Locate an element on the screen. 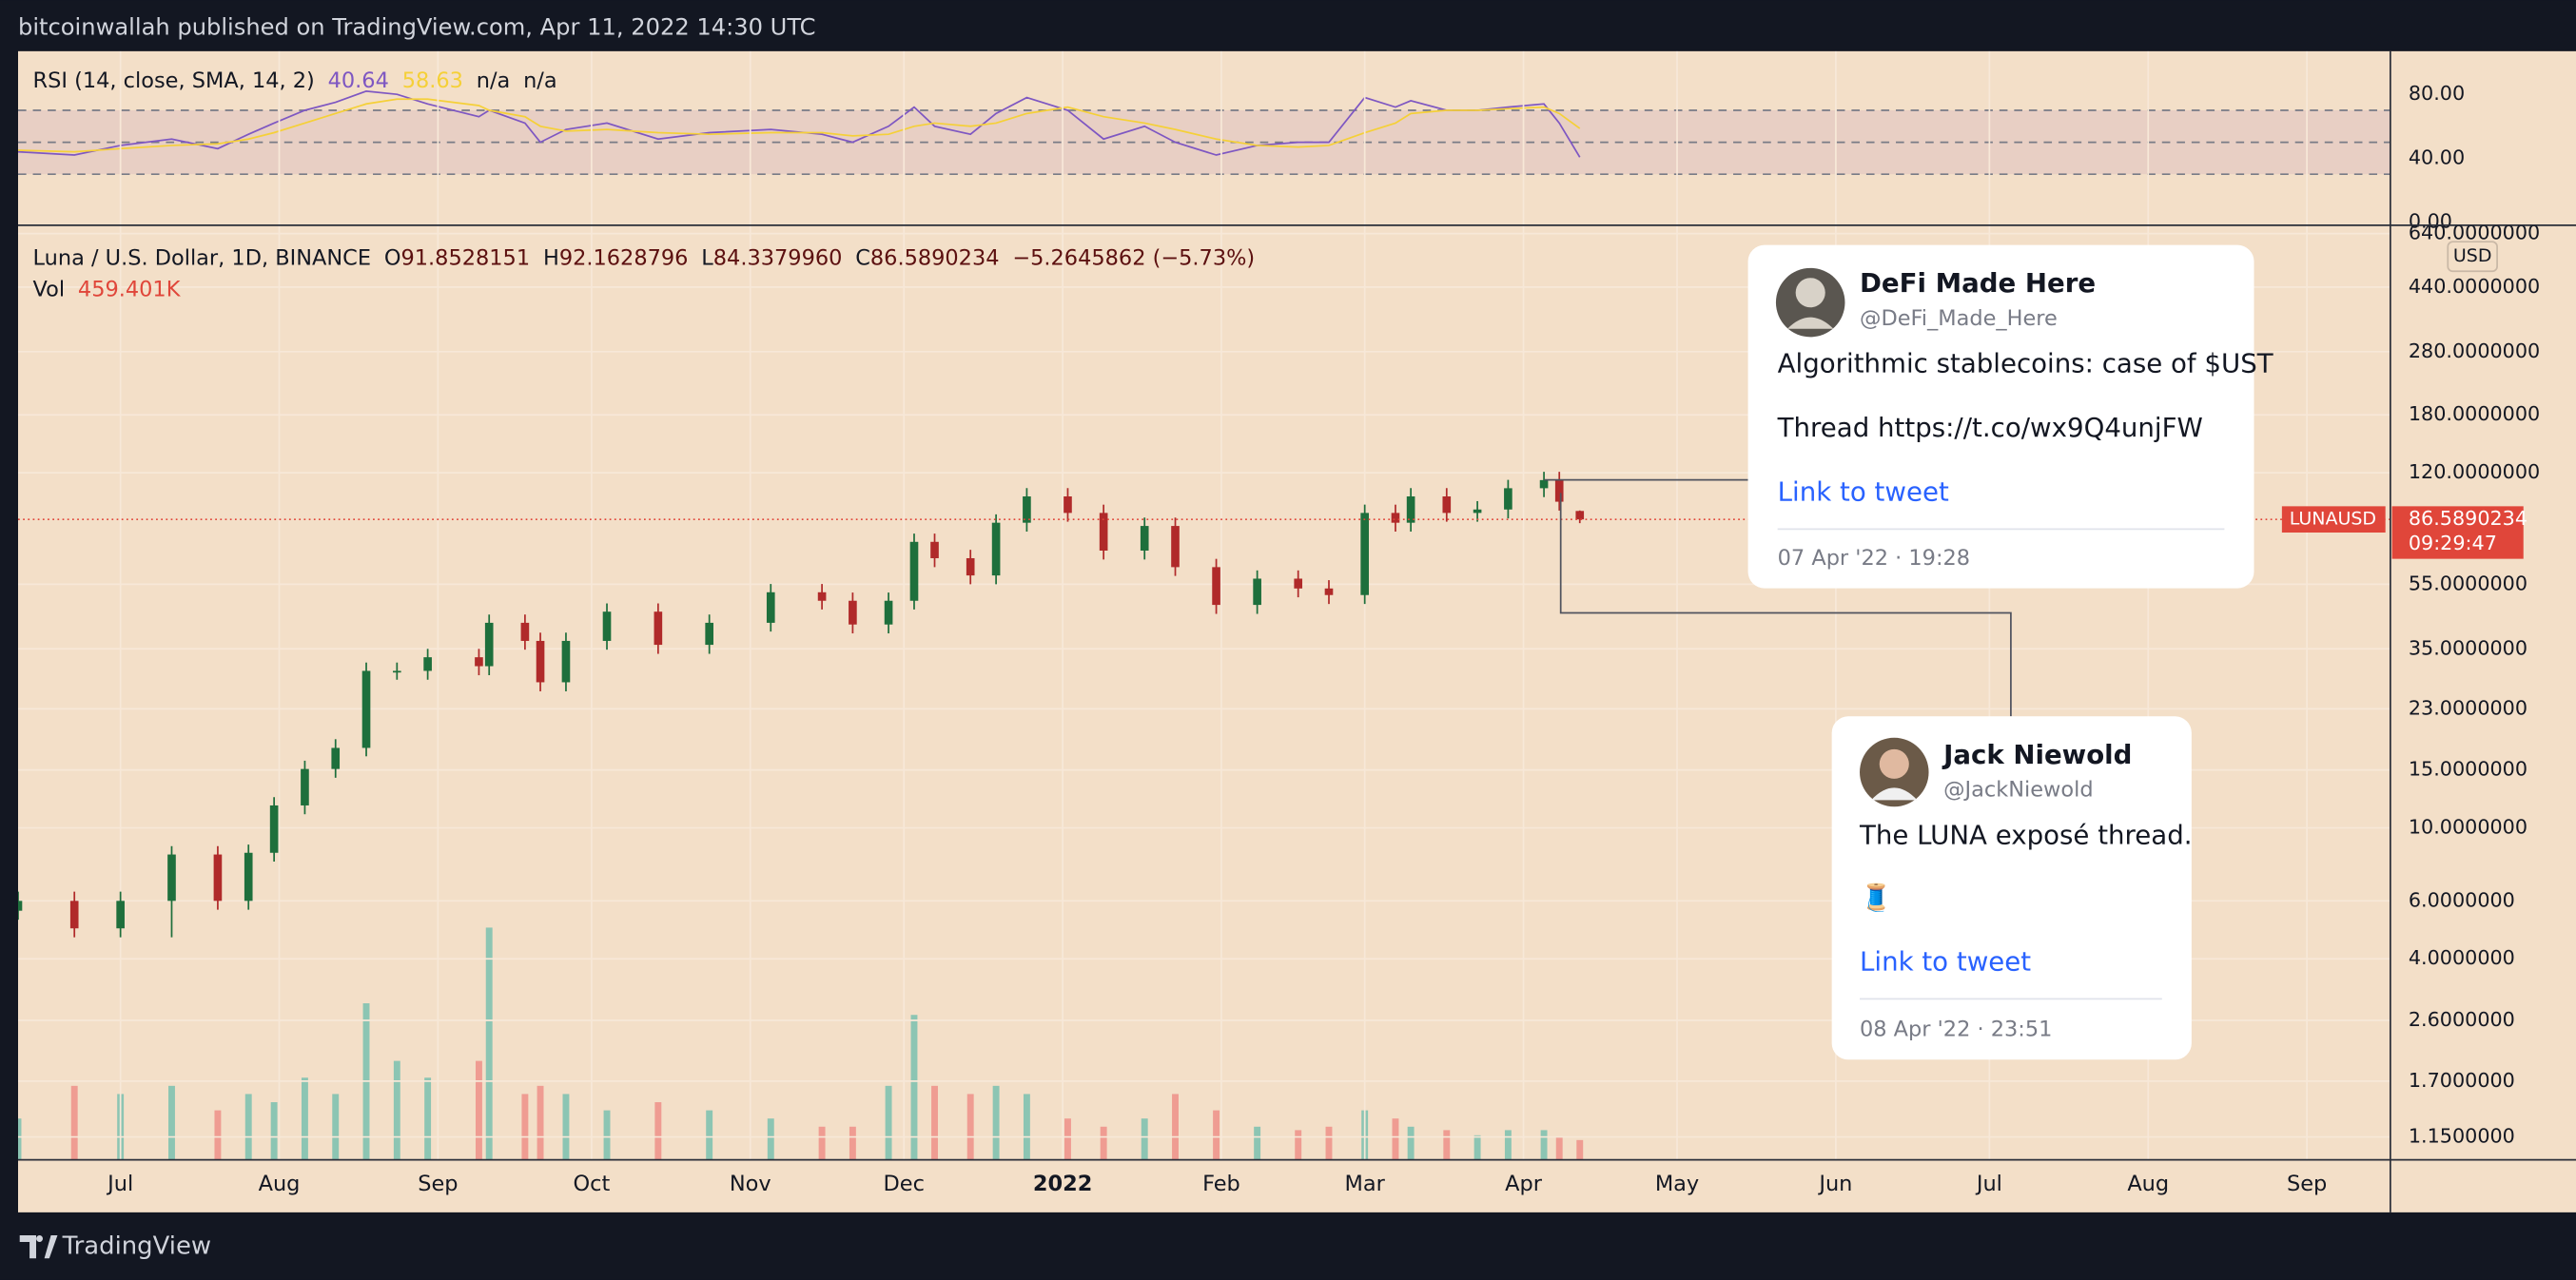 This screenshot has height=1280, width=2576. tweet-text: Thread https://t.co/wx9Q4unjFW is located at coordinates (1990, 427).